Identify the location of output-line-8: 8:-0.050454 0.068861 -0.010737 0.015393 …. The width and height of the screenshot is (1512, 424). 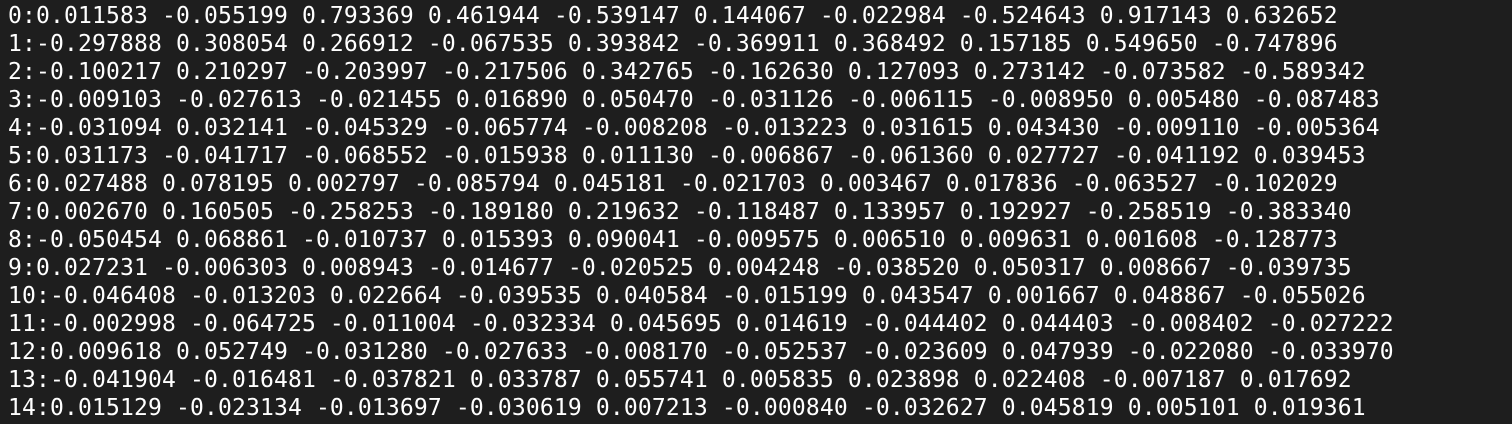
(673, 240).